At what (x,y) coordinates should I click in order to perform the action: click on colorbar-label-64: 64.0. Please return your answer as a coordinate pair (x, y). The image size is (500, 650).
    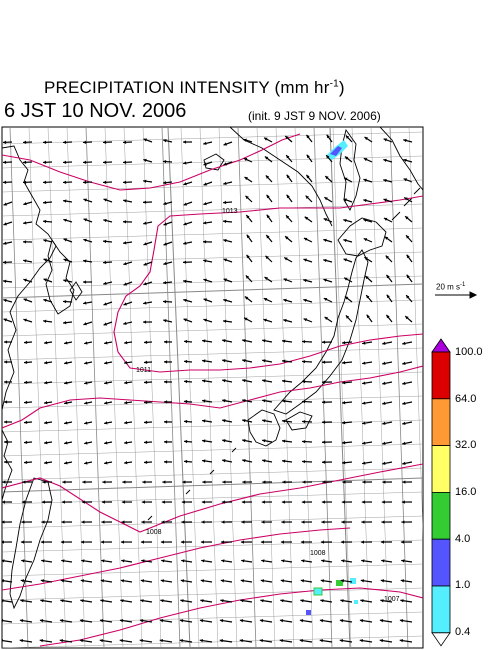
    Looking at the image, I should click on (466, 399).